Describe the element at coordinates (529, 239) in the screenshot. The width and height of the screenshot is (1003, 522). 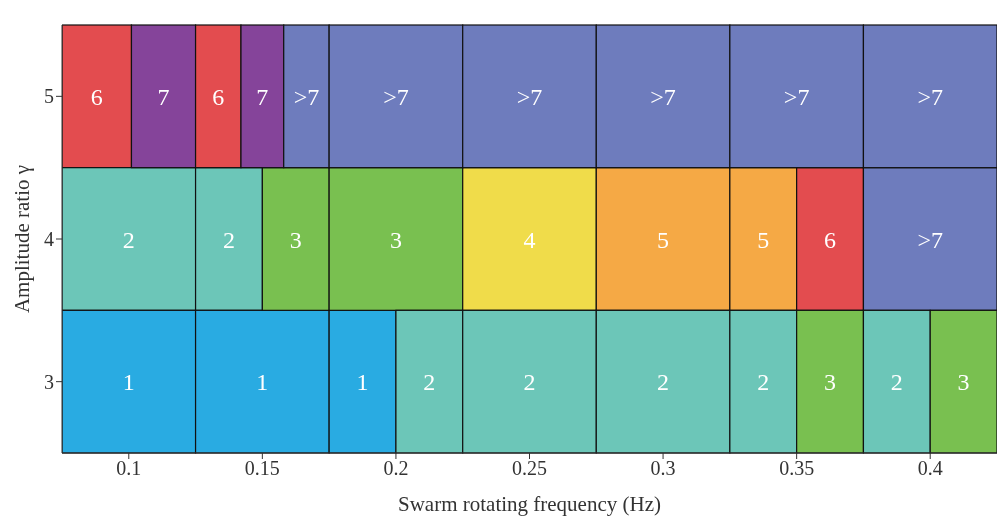
I see `annotation: 4` at that location.